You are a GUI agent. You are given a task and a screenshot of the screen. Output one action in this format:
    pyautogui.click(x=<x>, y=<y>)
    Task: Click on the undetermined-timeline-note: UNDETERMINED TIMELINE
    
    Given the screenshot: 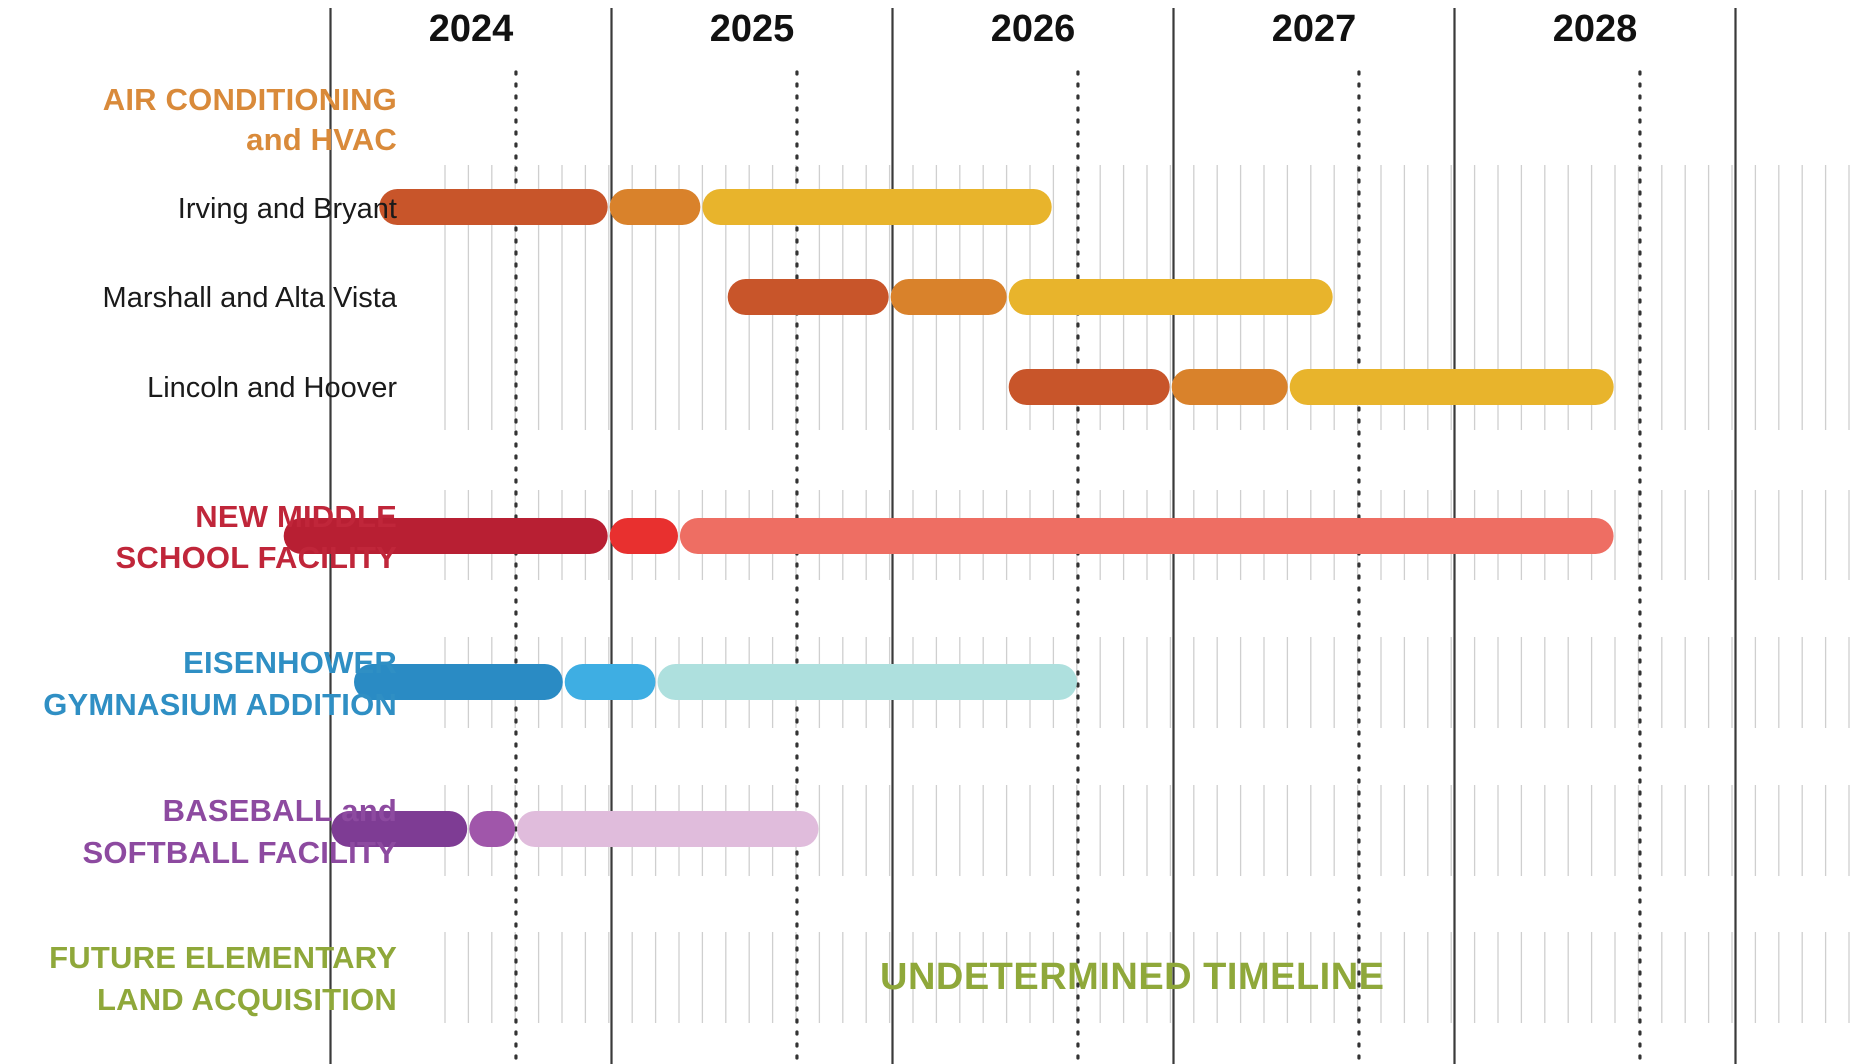 What is the action you would take?
    pyautogui.click(x=1132, y=977)
    